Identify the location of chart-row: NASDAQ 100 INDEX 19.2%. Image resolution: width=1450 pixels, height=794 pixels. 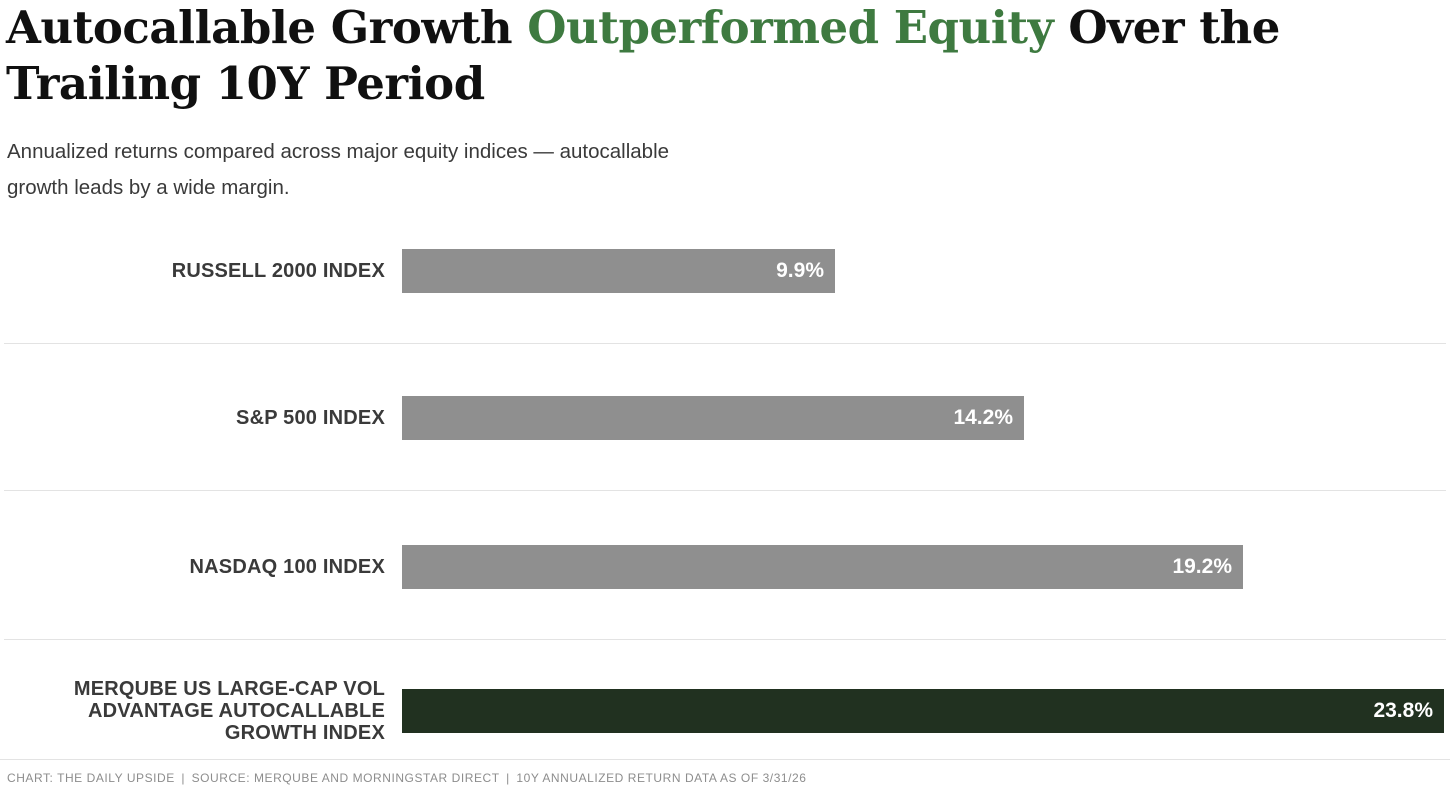
(725, 567).